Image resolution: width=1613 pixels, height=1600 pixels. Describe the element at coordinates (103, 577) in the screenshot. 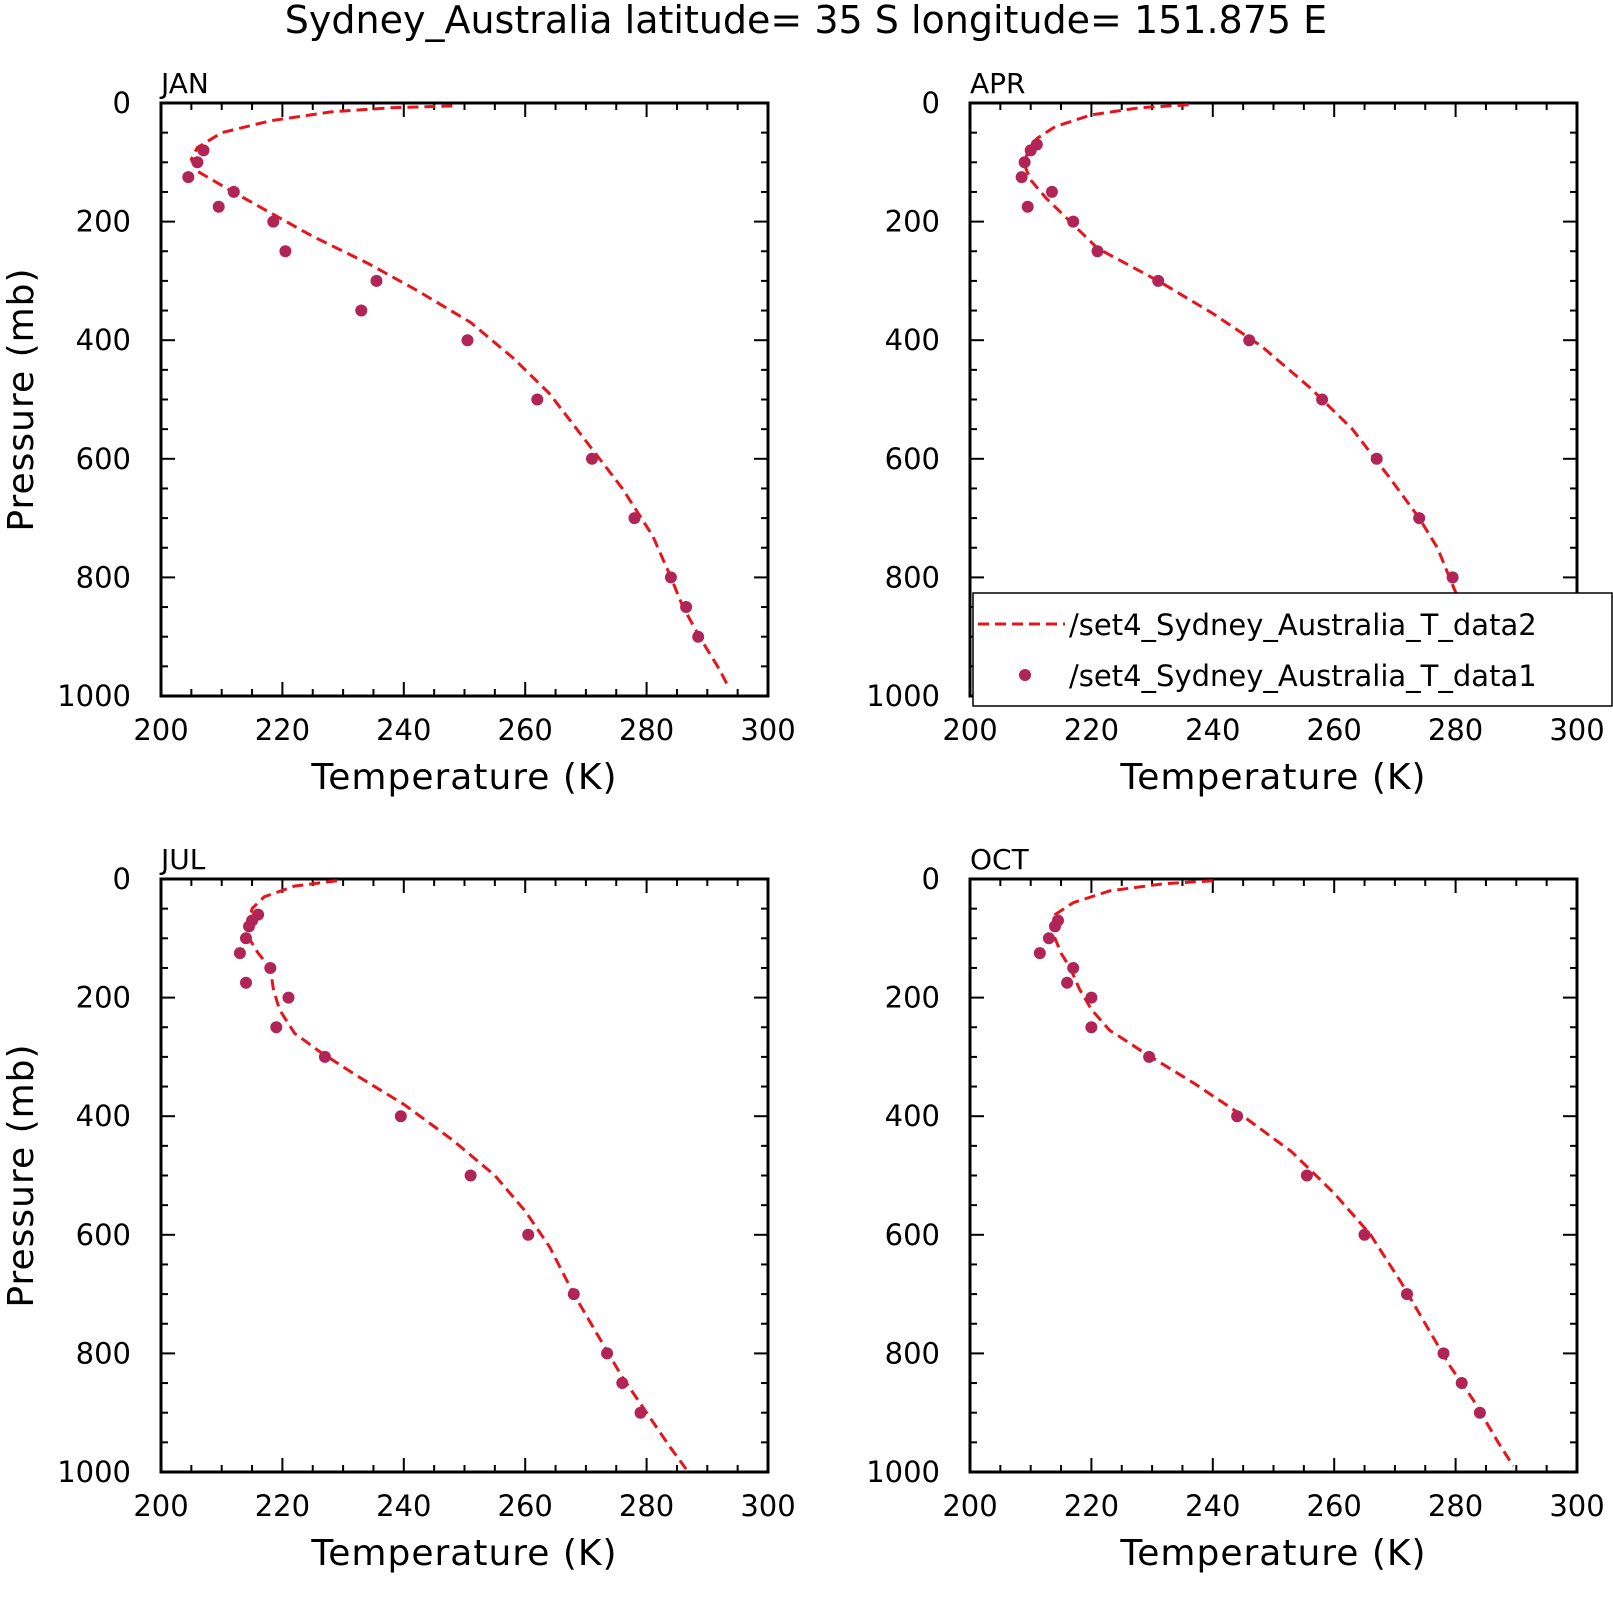

I see `y-tick-label: 800` at that location.